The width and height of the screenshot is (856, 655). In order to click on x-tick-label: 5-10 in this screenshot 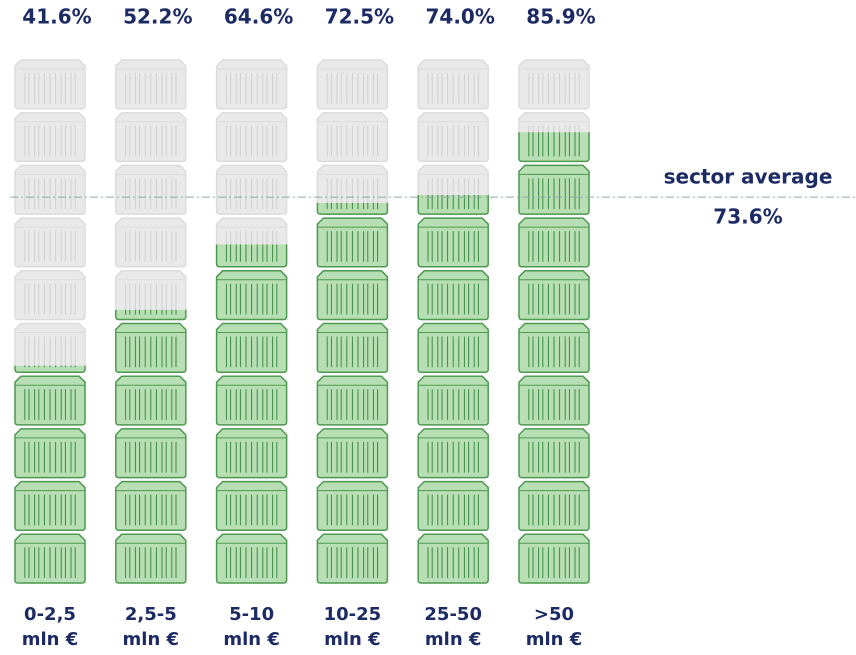, I will do `click(251, 614)`.